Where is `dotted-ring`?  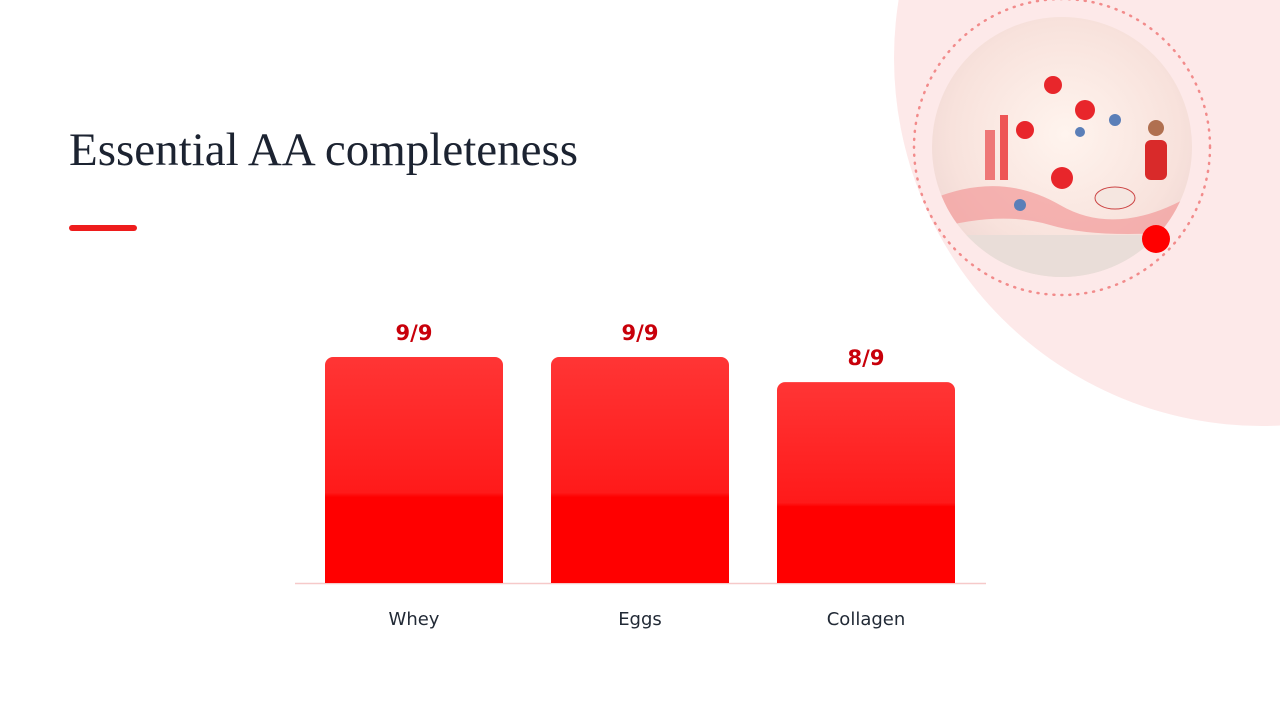
dotted-ring is located at coordinates (1062, 148).